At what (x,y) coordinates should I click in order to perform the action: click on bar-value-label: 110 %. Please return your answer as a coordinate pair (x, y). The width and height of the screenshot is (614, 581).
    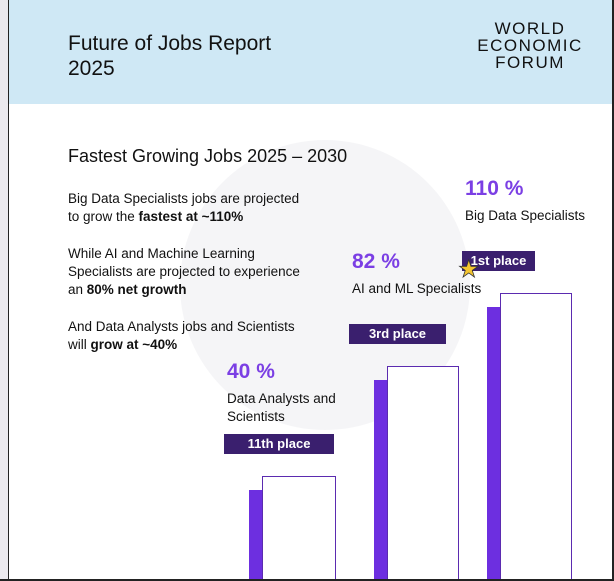
    Looking at the image, I should click on (494, 188).